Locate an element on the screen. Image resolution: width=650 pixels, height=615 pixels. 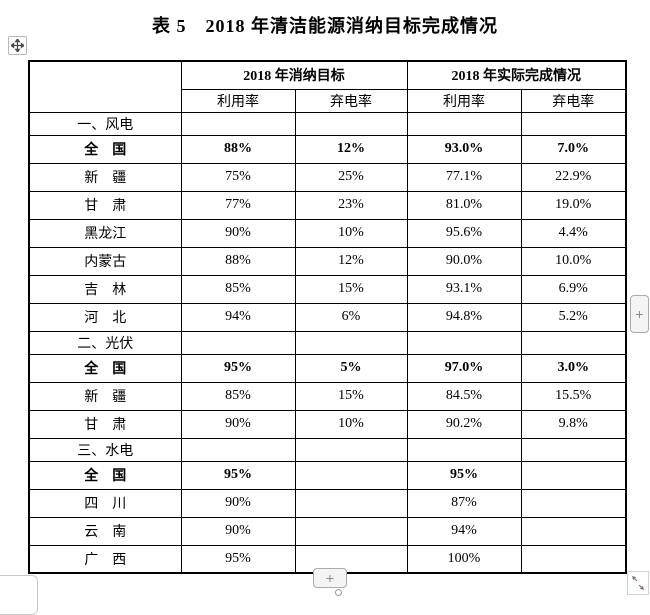
value-cell: 25% is located at coordinates (351, 177).